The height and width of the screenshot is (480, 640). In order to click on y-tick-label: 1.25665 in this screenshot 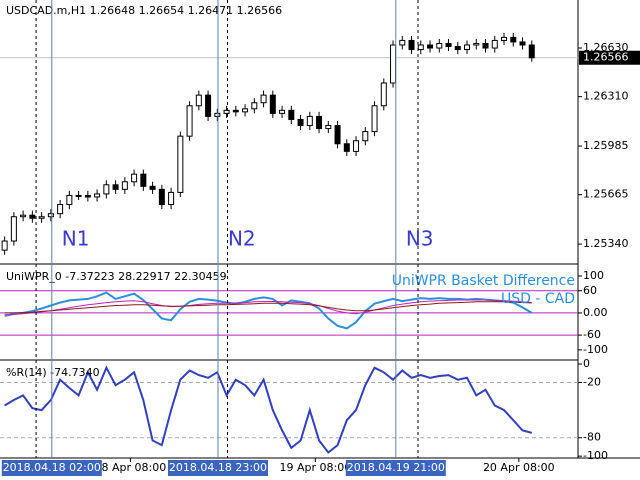, I will do `click(606, 194)`.